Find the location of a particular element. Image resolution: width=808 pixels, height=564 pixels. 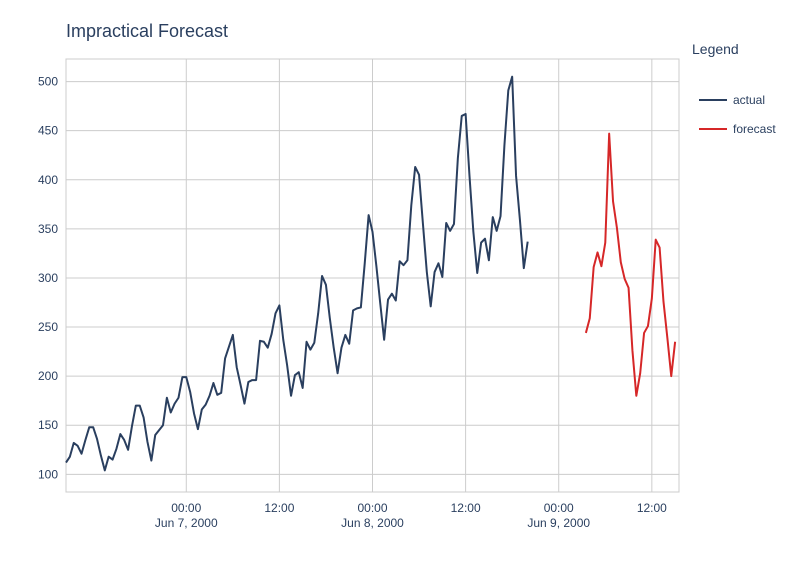

y-tick-label: 150 is located at coordinates (48, 425).